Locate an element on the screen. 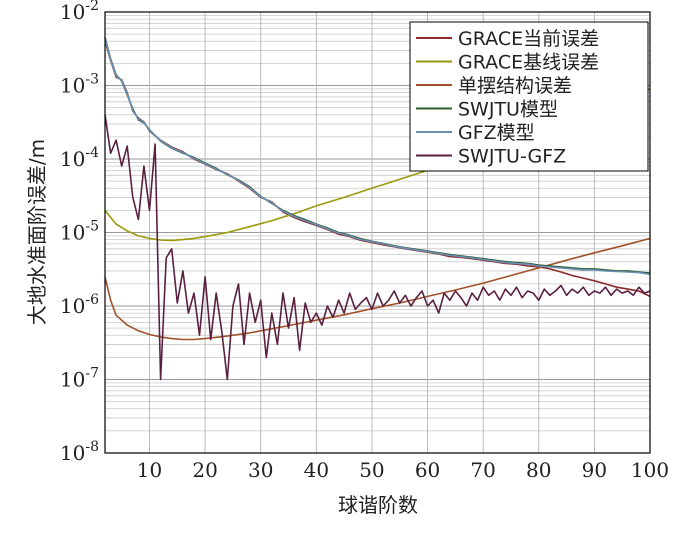 The image size is (700, 534). y-tick-label: 10⁻³ is located at coordinates (79, 85).